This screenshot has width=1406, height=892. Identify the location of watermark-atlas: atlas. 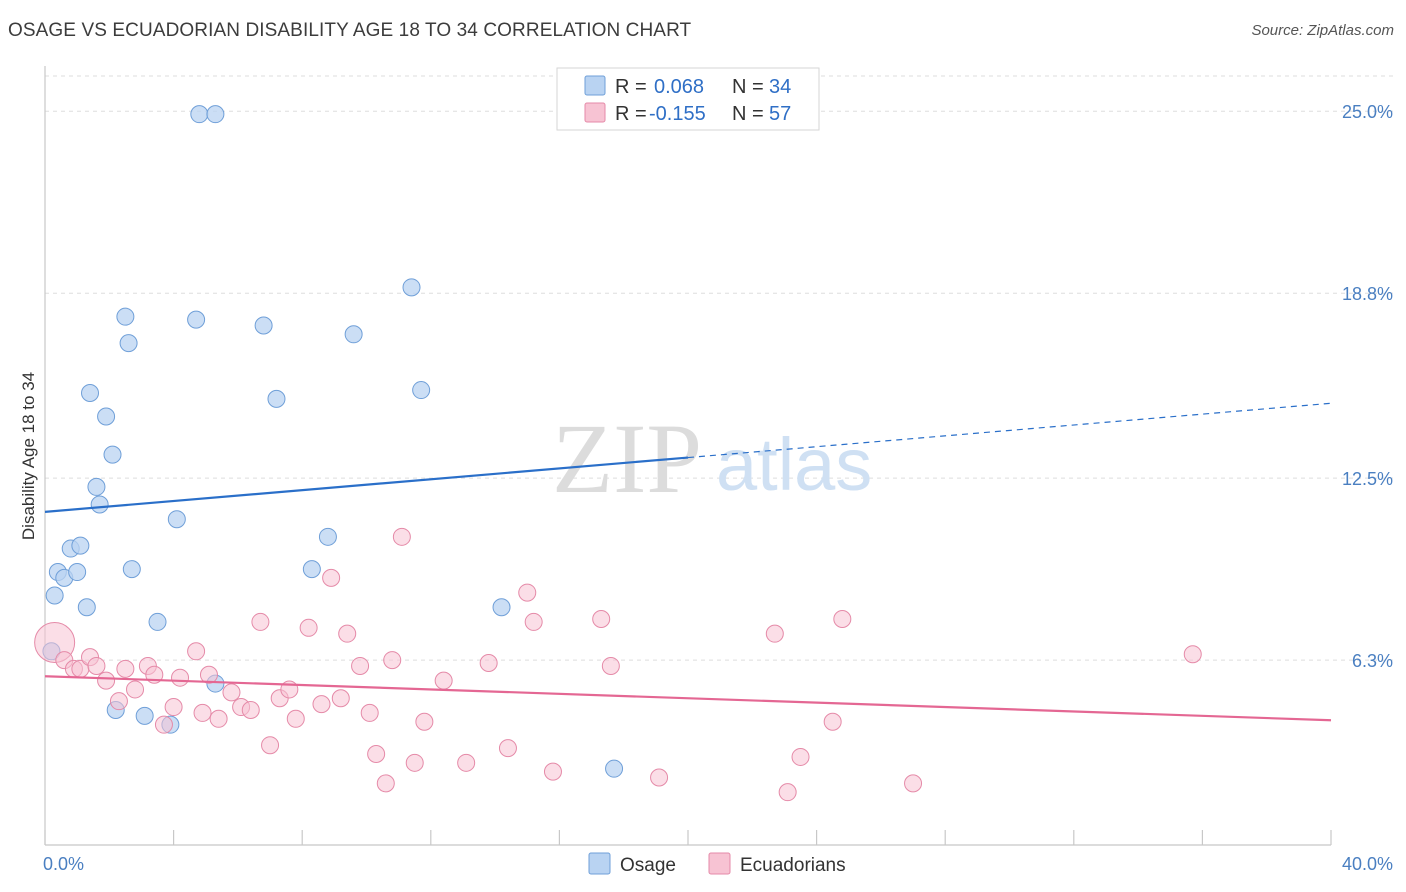
(794, 464).